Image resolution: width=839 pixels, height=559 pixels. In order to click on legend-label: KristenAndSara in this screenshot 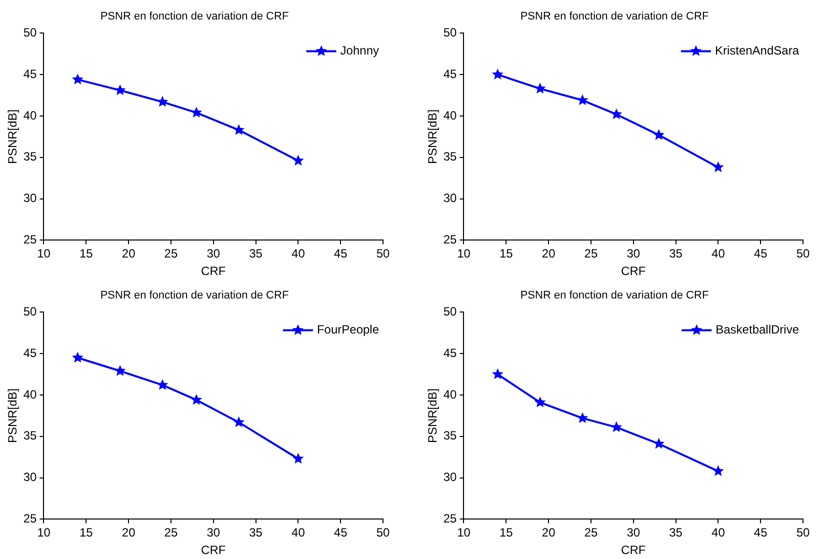, I will do `click(757, 51)`.